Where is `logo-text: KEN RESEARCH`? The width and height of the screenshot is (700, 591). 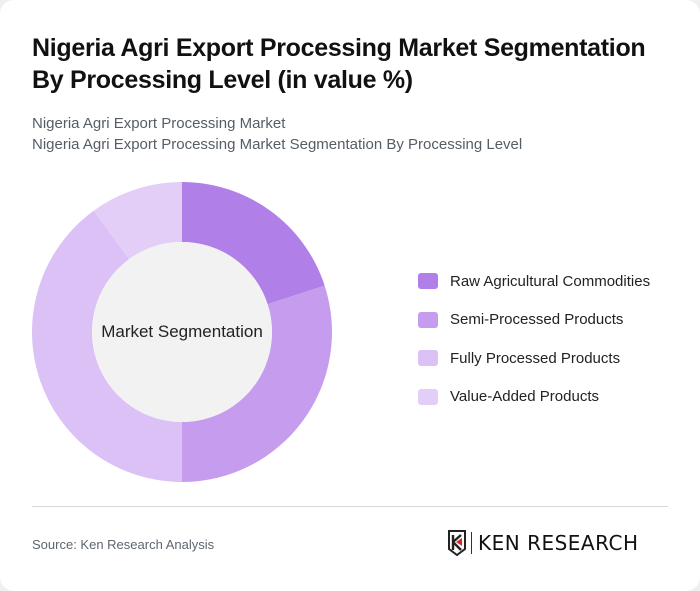
logo-text: KEN RESEARCH is located at coordinates (558, 543).